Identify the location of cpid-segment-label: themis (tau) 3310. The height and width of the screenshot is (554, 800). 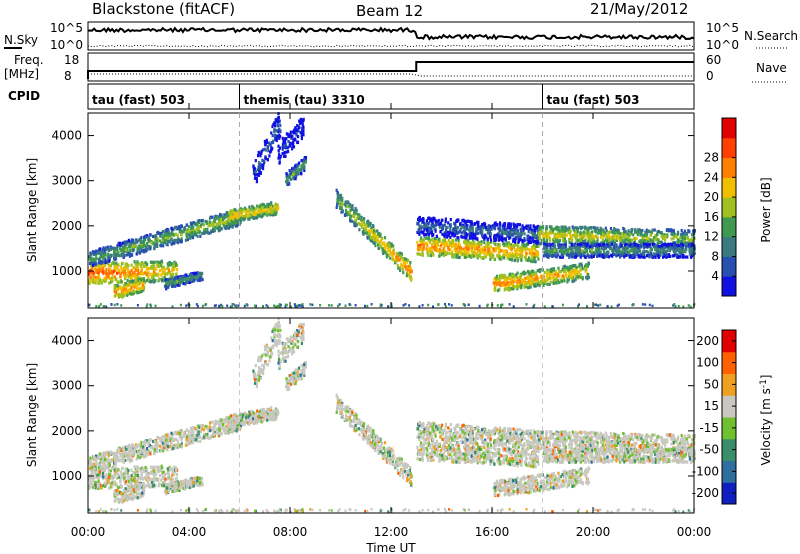
(304, 100).